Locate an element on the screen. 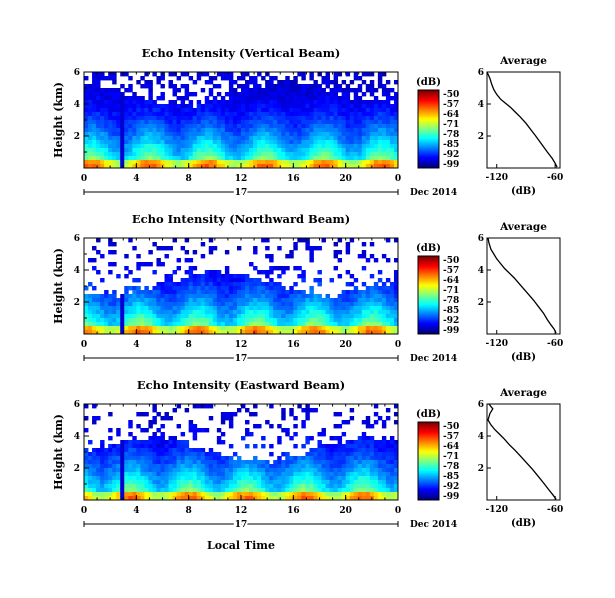 This screenshot has width=615, height=598. y-axis-label: Height (km) is located at coordinates (58, 120).